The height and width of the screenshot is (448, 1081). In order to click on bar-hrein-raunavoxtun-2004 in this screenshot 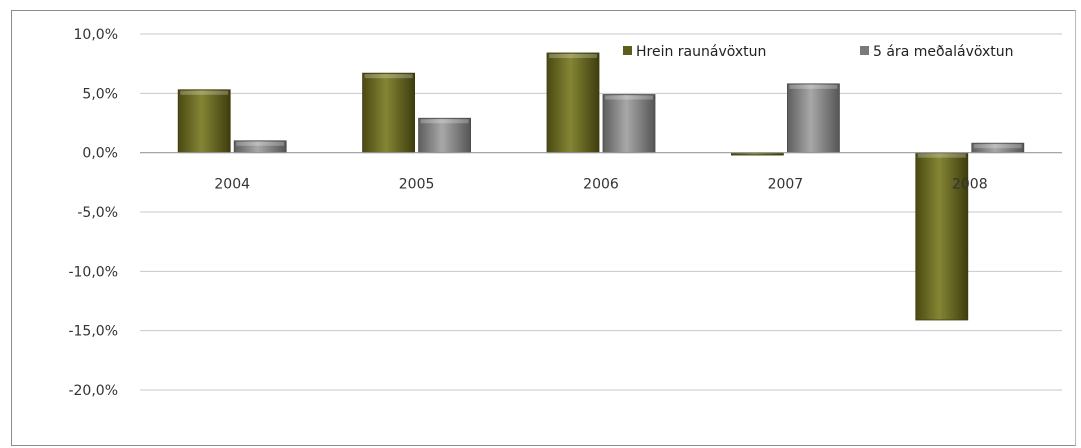, I will do `click(204, 121)`.